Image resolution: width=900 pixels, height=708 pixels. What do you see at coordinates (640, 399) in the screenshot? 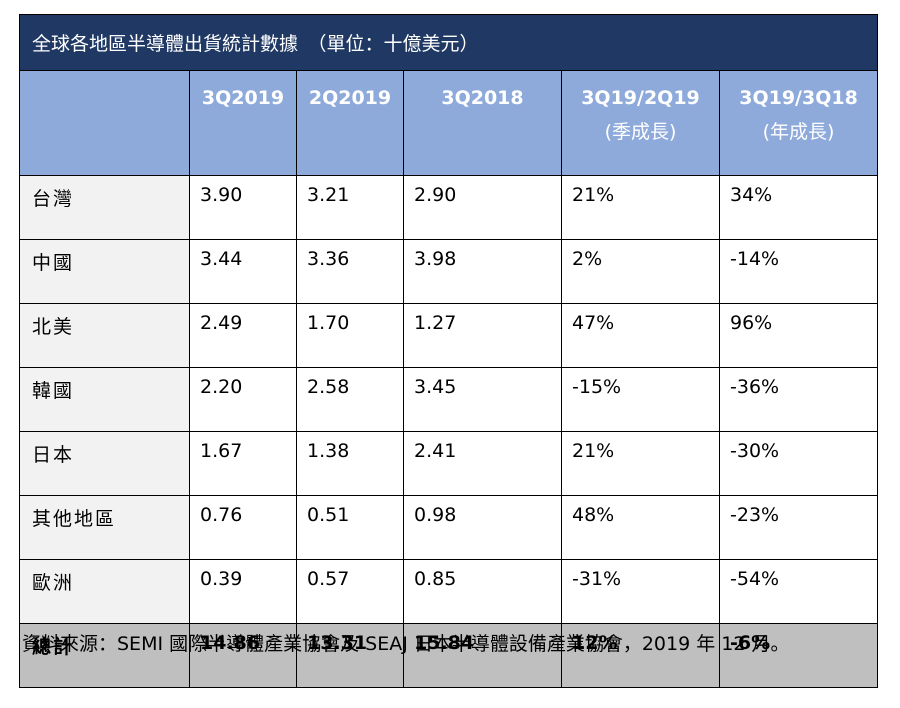
I see `value-cell: -15%` at bounding box center [640, 399].